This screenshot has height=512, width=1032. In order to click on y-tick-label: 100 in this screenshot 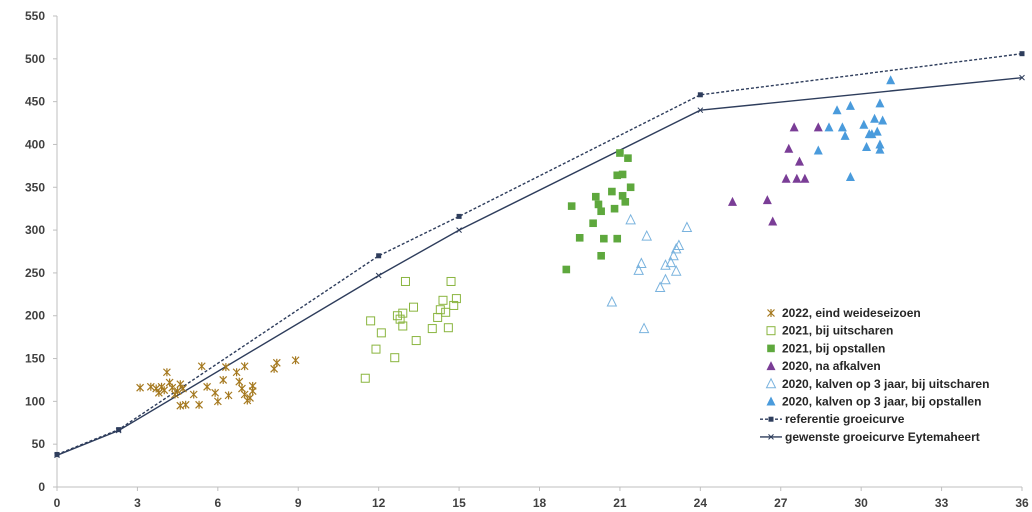, I will do `click(35, 401)`.